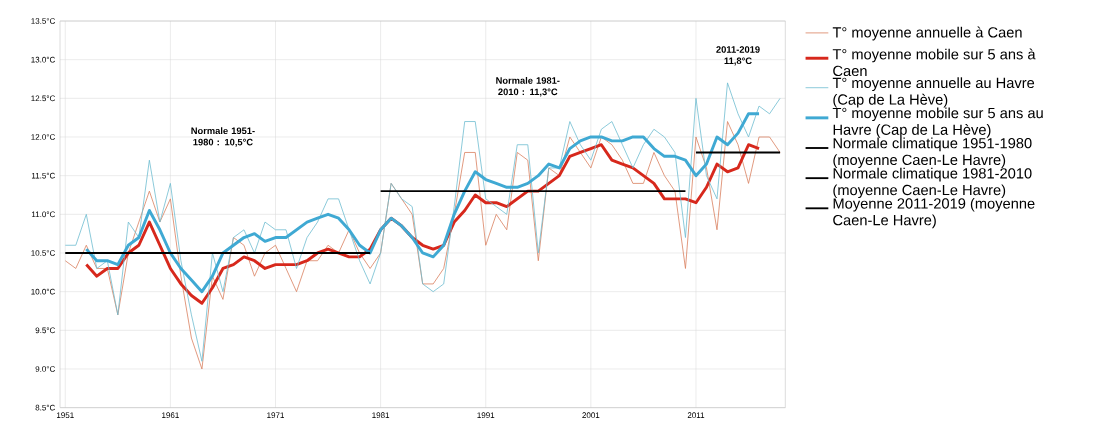  Describe the element at coordinates (591, 415) in the screenshot. I see `x-tick-label: 2001` at that location.